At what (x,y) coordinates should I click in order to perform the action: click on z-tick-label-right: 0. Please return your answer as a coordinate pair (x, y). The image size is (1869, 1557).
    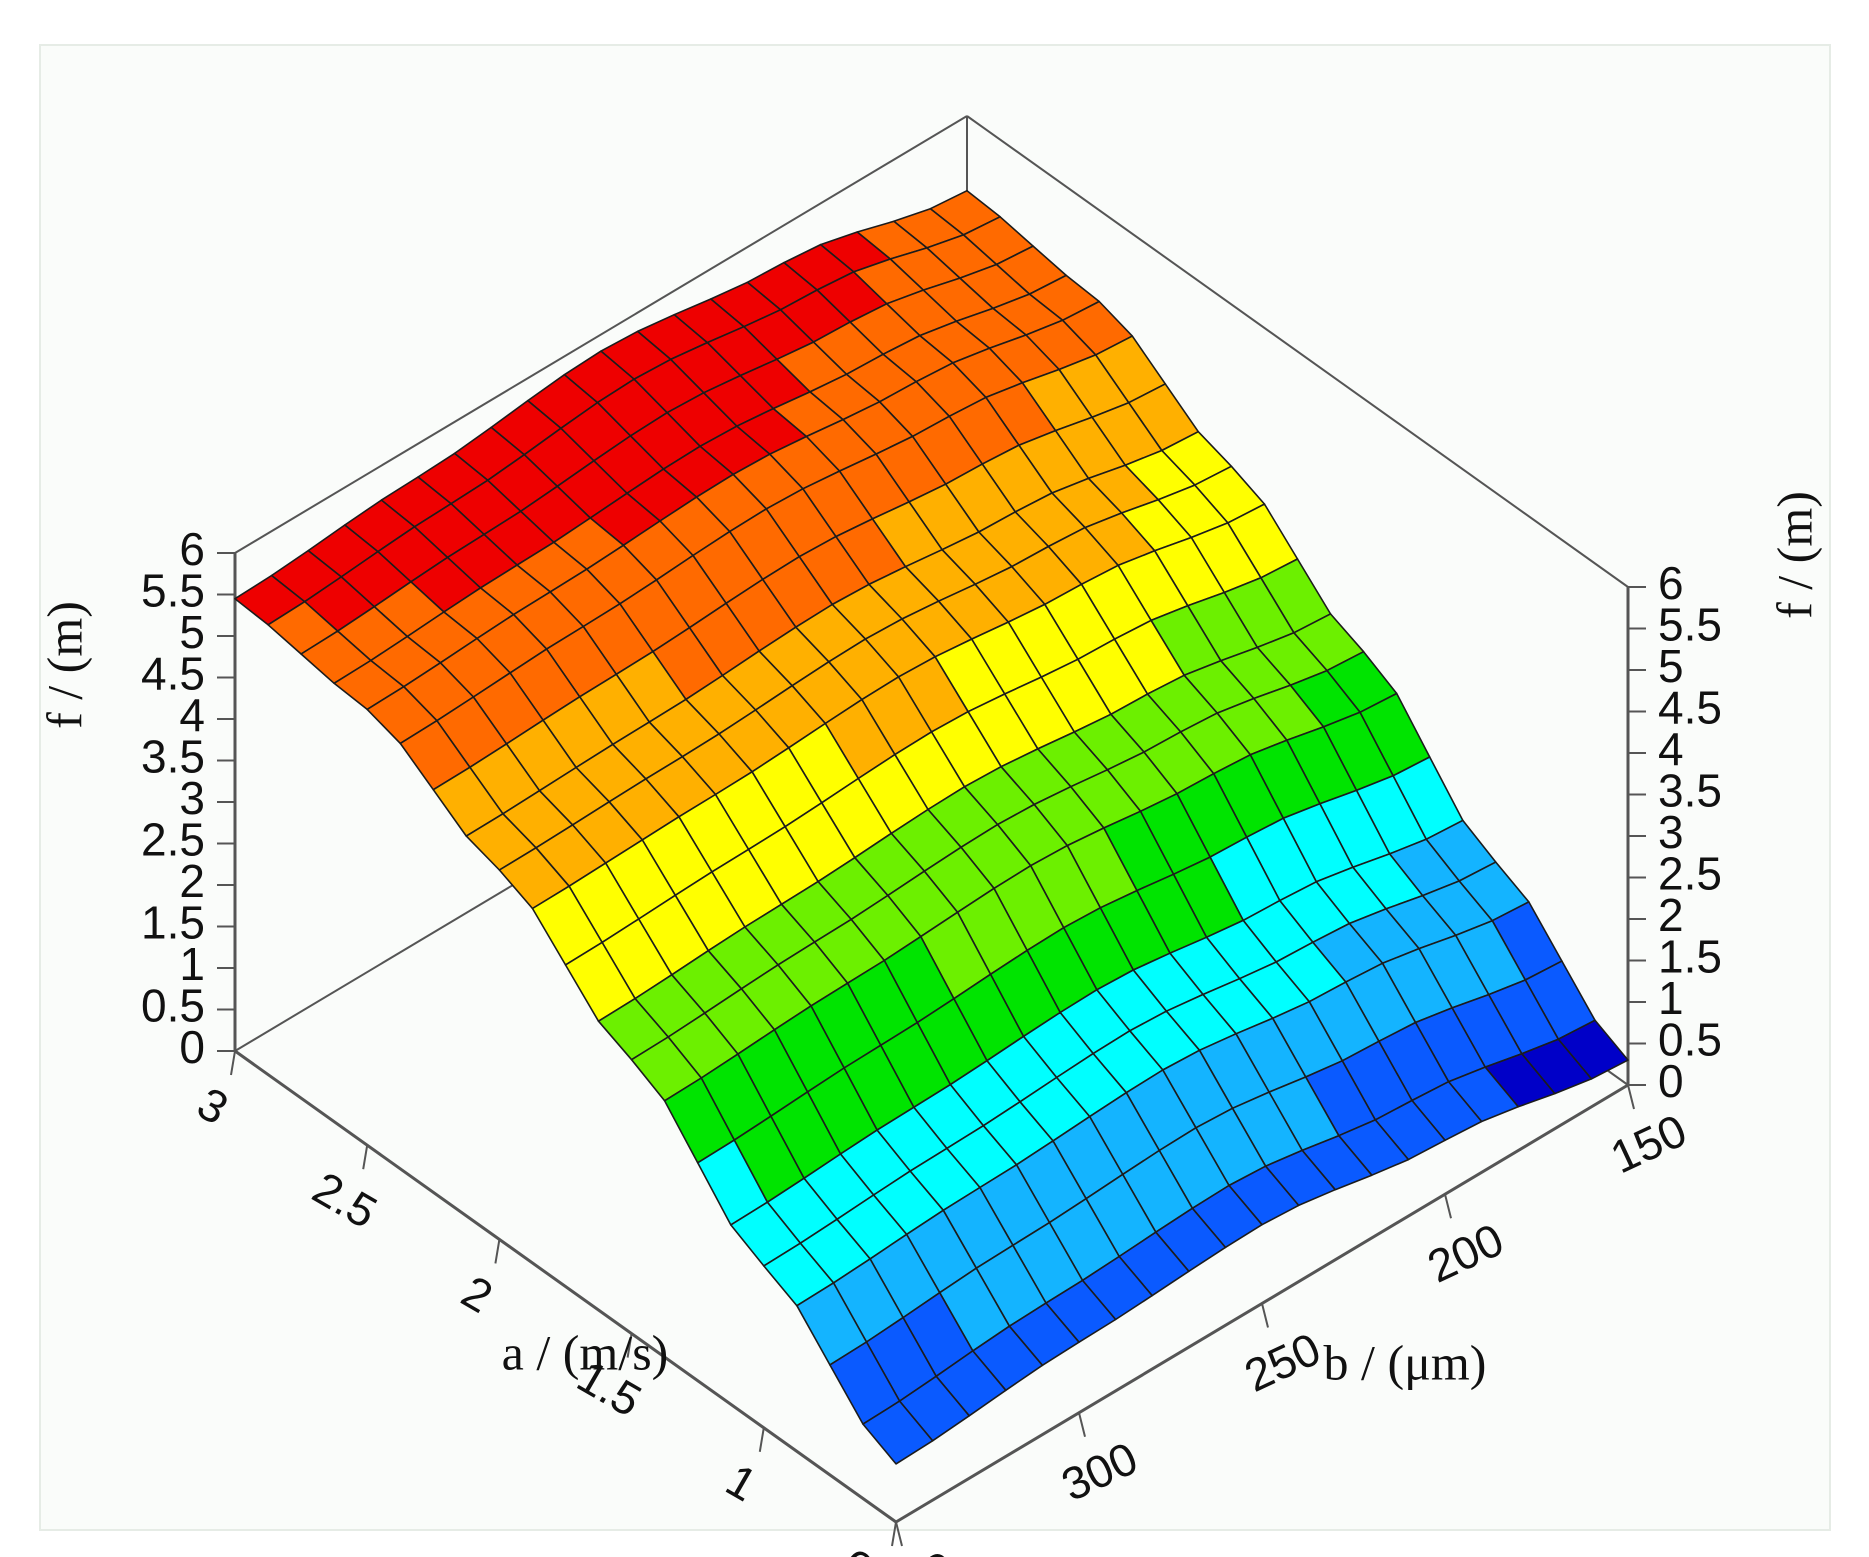
    Looking at the image, I should click on (1671, 1081).